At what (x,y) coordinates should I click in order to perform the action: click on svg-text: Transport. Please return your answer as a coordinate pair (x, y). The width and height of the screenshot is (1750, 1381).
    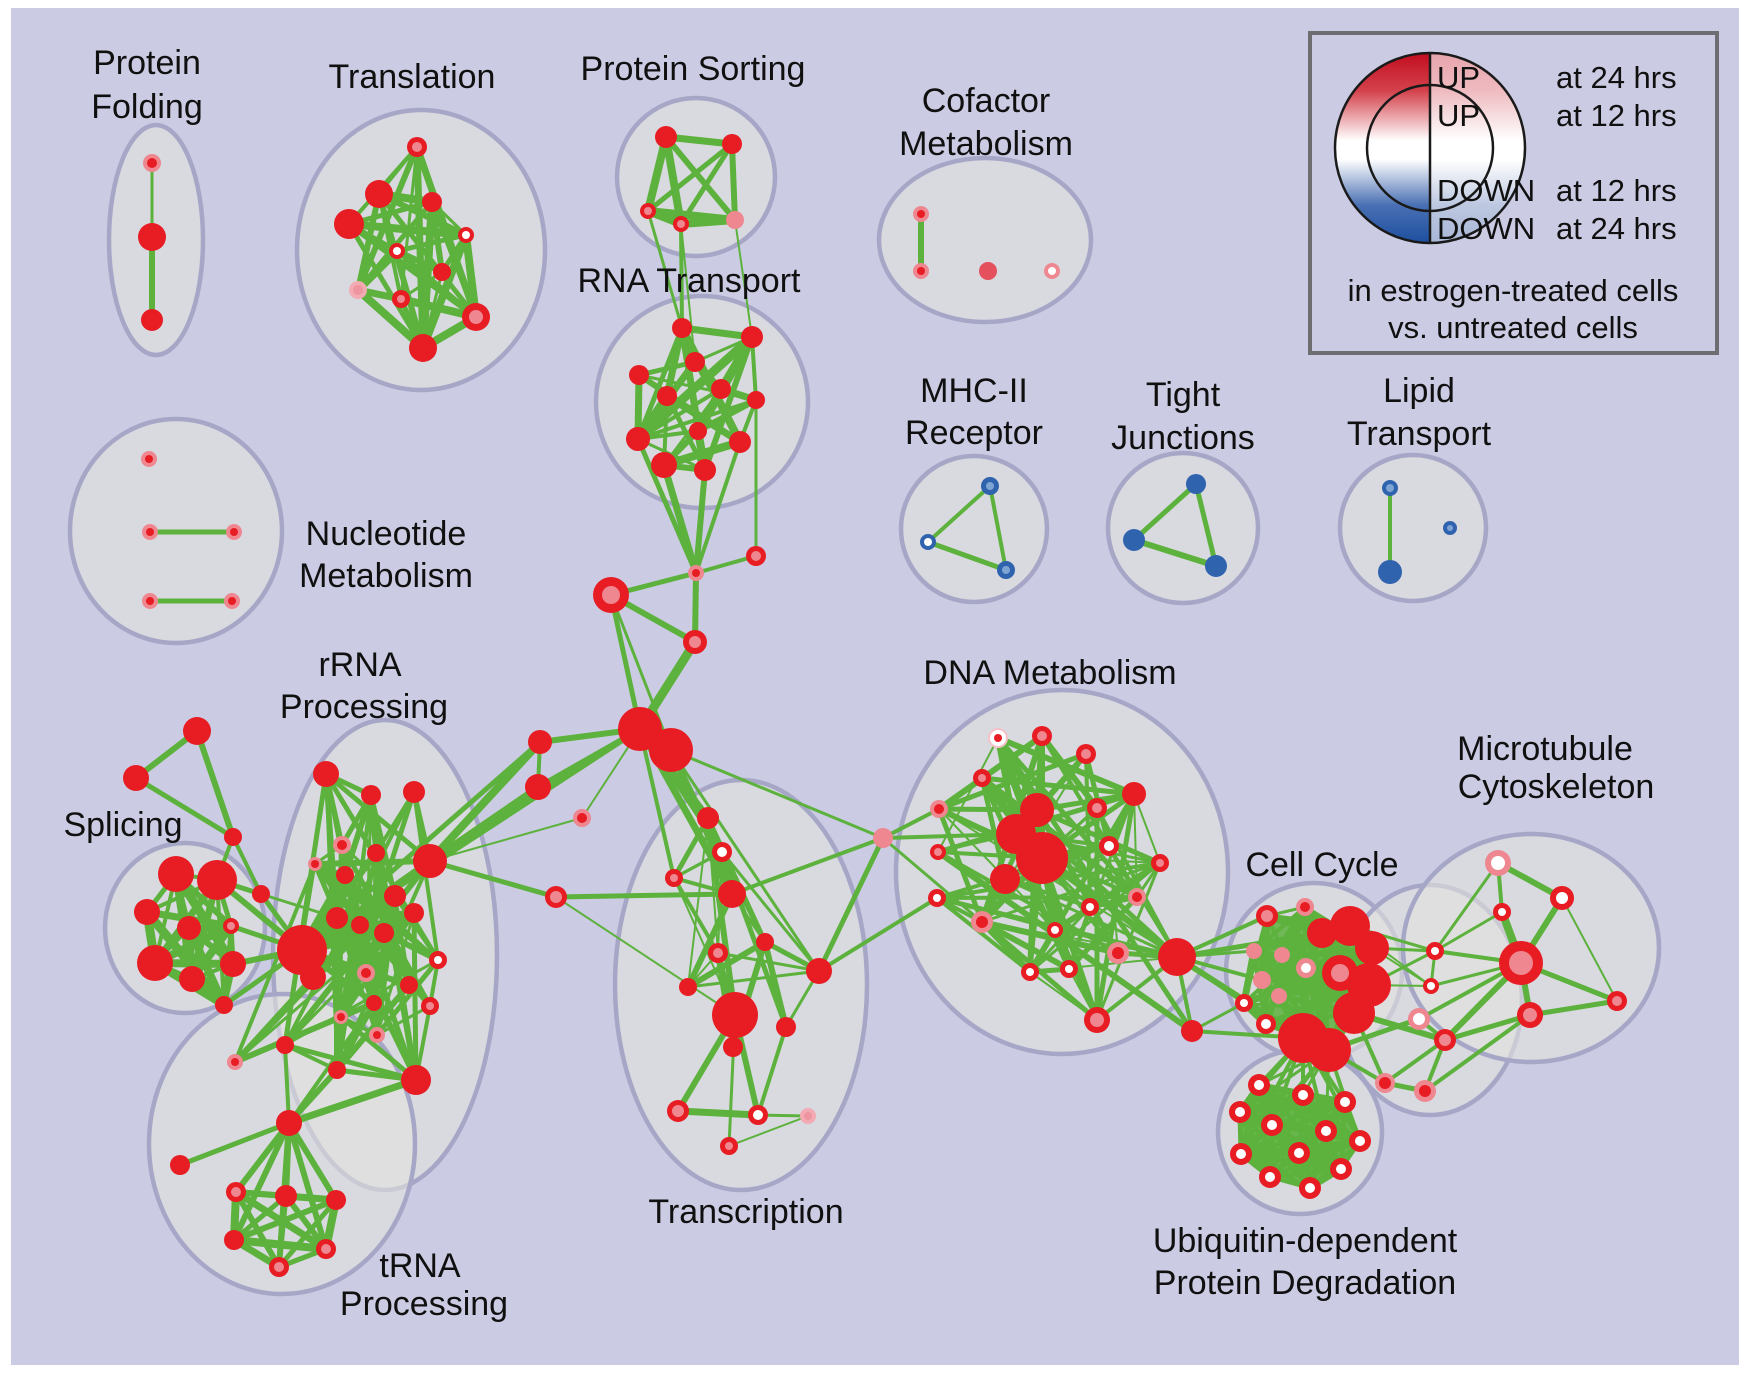
    Looking at the image, I should click on (1419, 434).